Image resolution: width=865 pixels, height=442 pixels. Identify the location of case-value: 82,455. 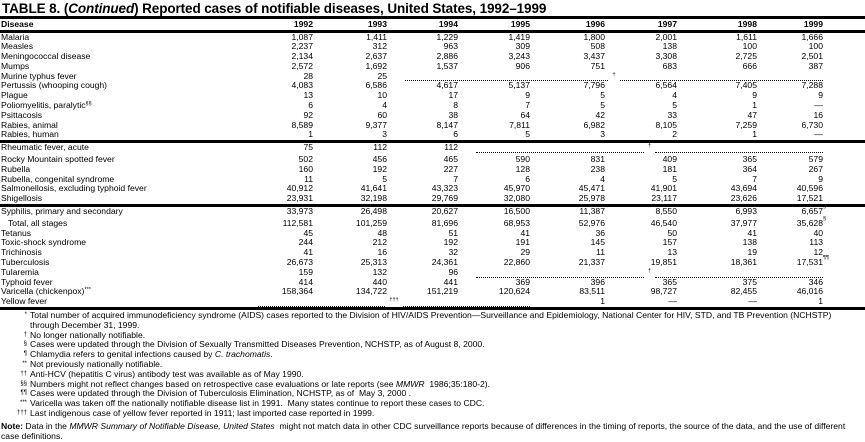
(743, 291).